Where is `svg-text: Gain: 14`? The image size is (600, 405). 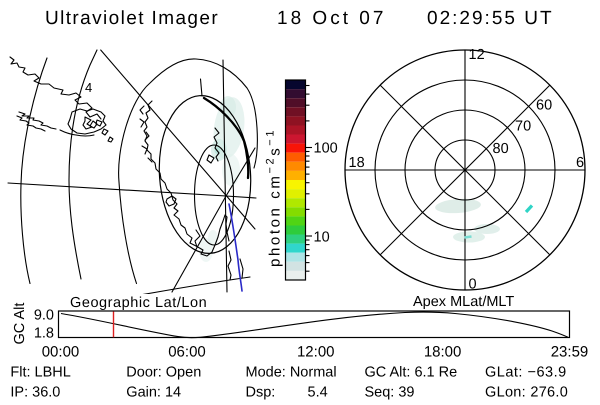 svg-text: Gain: 14 is located at coordinates (153, 392).